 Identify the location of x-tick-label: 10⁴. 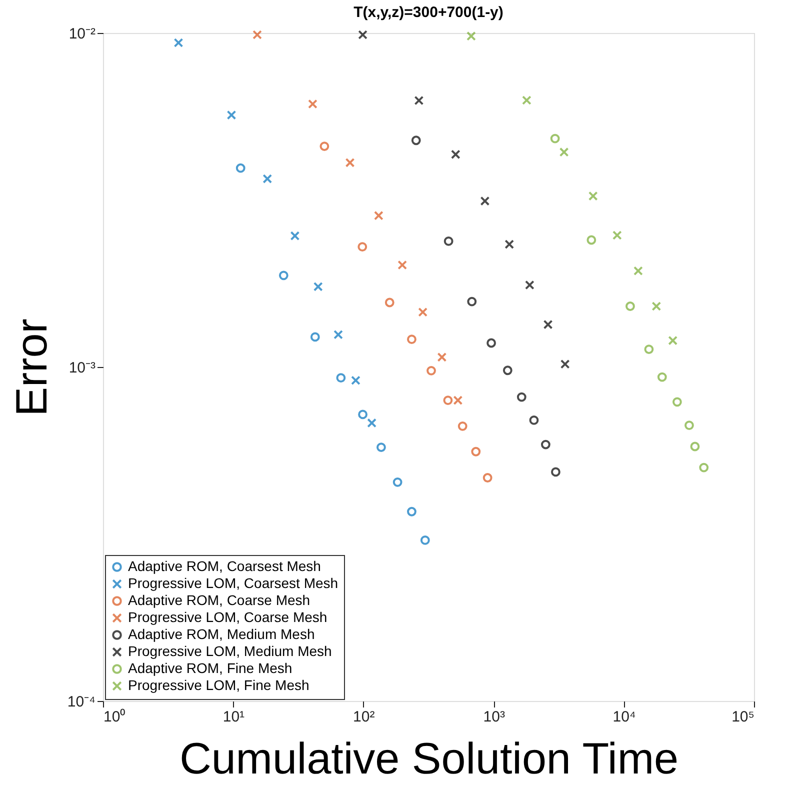
(624, 717).